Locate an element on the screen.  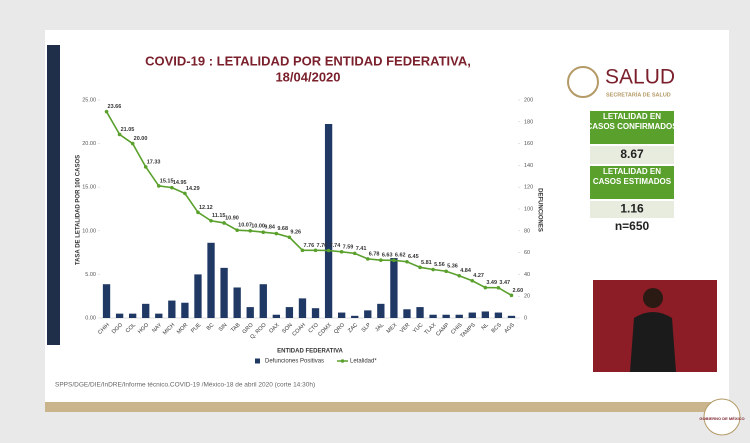
data-label: 23.66 is located at coordinates (115, 107).